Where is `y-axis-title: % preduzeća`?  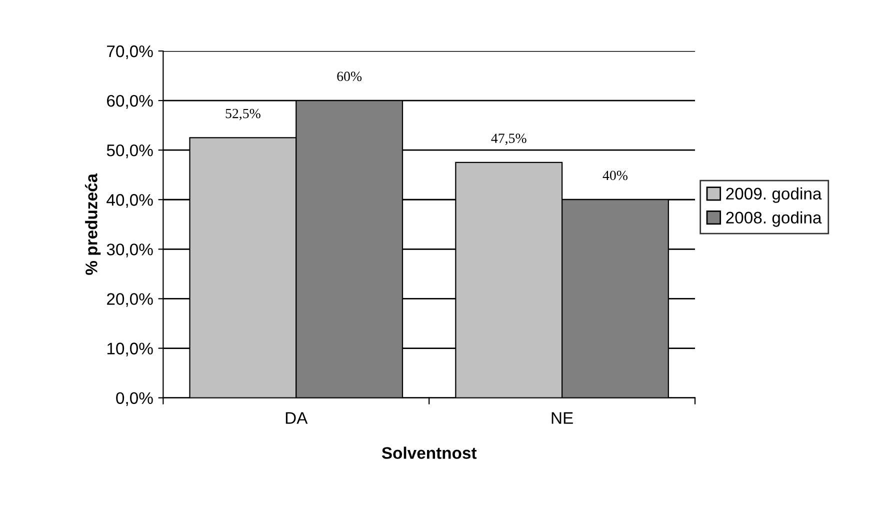 y-axis-title: % preduzeća is located at coordinates (92, 224).